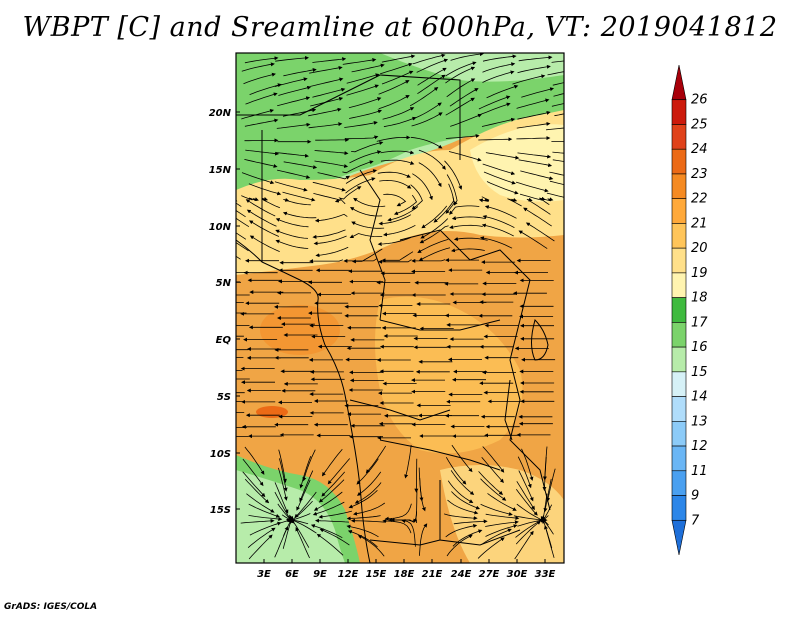 This screenshot has width=800, height=618. What do you see at coordinates (699, 248) in the screenshot?
I see `colorbar-label: 20` at bounding box center [699, 248].